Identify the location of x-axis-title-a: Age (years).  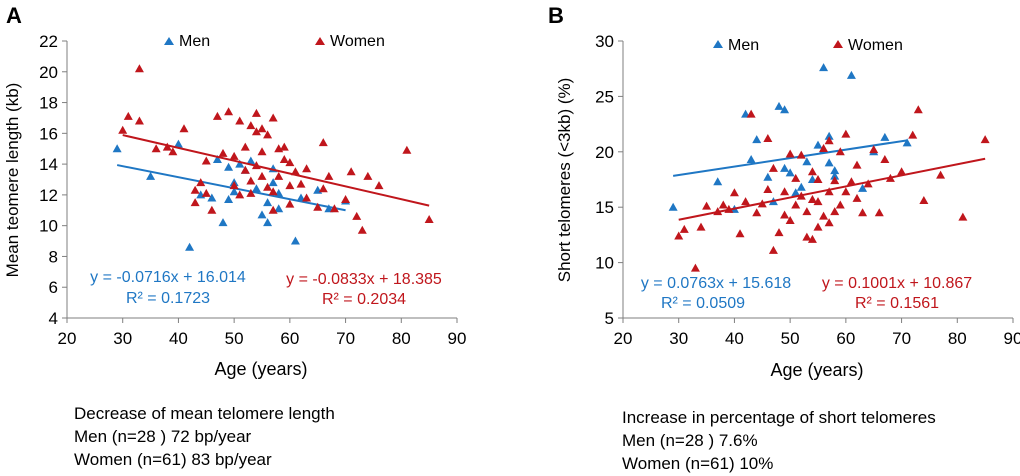
(260, 369).